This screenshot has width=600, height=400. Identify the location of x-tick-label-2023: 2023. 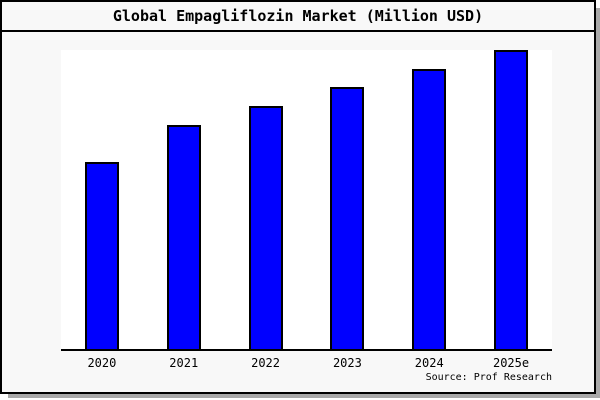
(347, 363).